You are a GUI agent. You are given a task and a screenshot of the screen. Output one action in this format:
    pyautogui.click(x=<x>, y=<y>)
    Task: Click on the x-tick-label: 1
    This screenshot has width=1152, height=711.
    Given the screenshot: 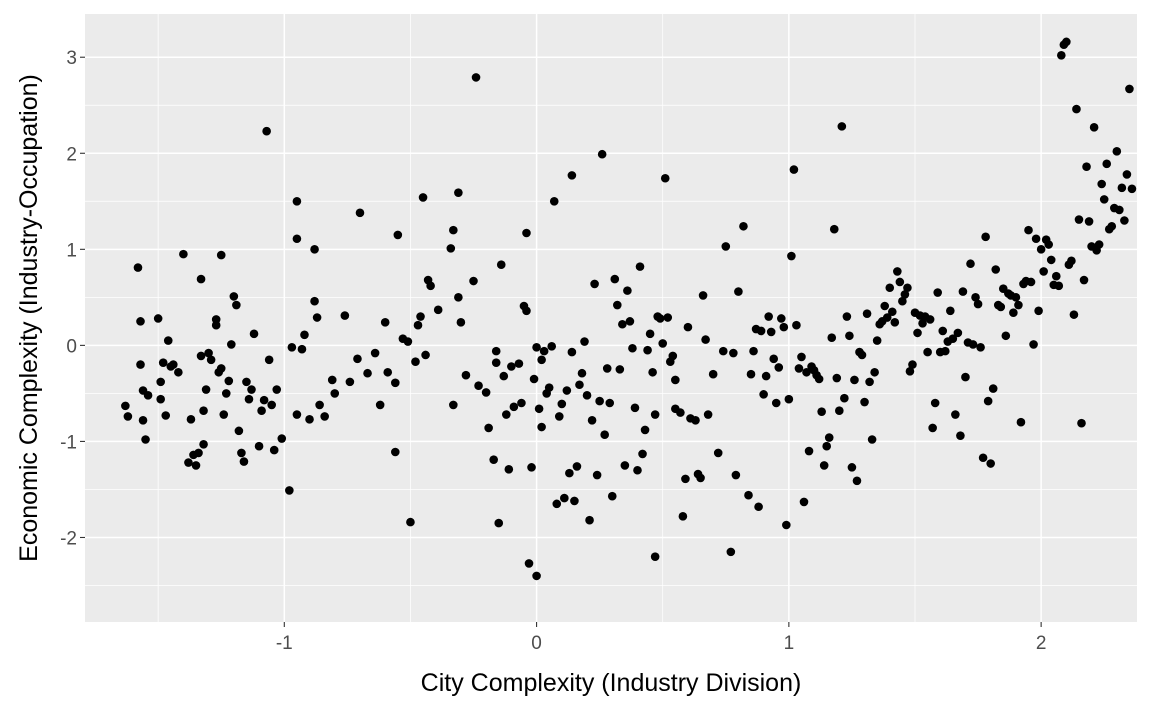 What is the action you would take?
    pyautogui.click(x=789, y=643)
    